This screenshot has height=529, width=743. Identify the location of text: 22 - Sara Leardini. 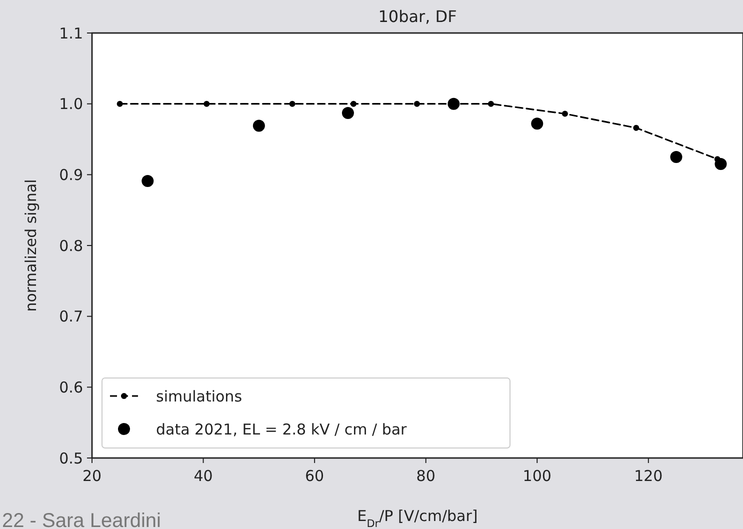
(81, 519).